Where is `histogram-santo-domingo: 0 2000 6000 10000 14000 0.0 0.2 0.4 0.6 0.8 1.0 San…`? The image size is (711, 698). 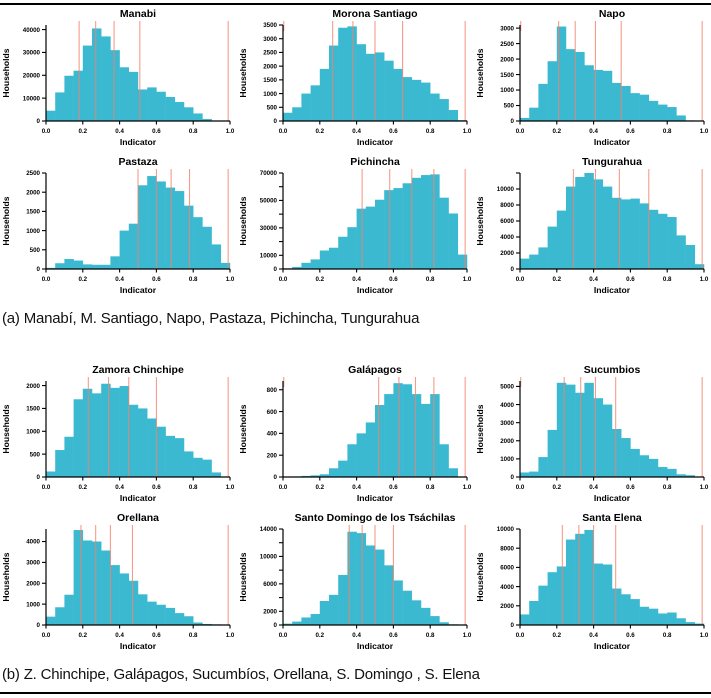
histogram-santo-domingo: 0 2000 6000 10000 14000 0.0 0.2 0.4 0.6 0.8 1.0 San… is located at coordinates (355, 583).